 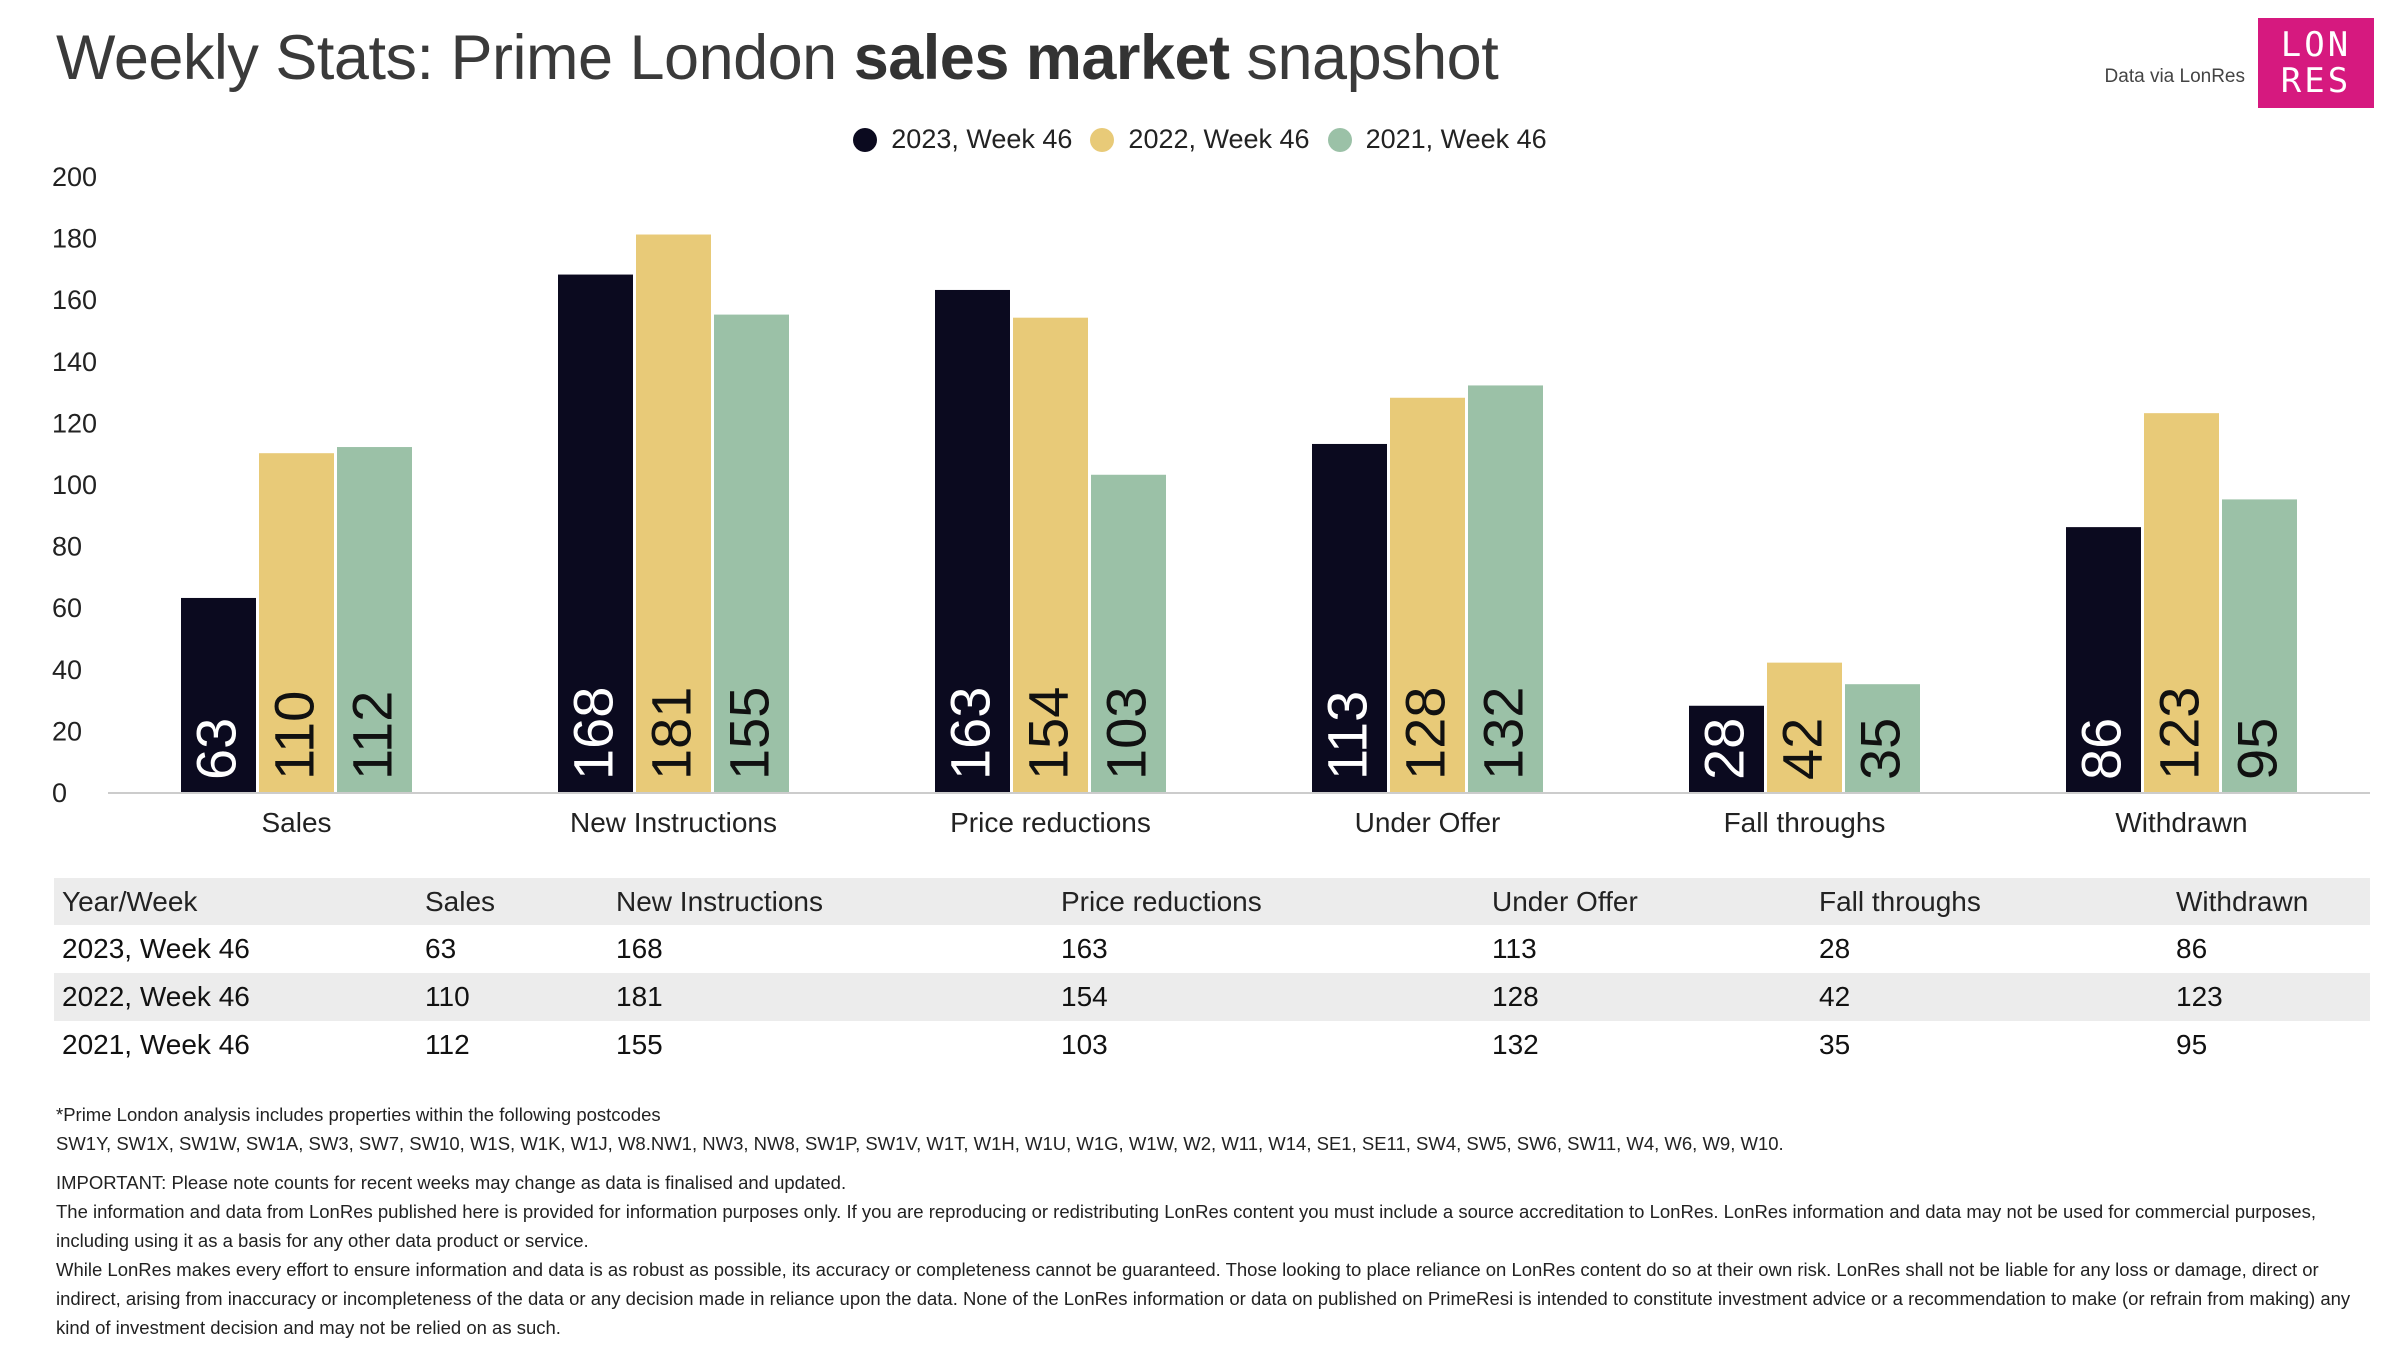 What do you see at coordinates (1212, 1045) in the screenshot?
I see `table-row: 2021, Week 46 112 155 103 132 35 95` at bounding box center [1212, 1045].